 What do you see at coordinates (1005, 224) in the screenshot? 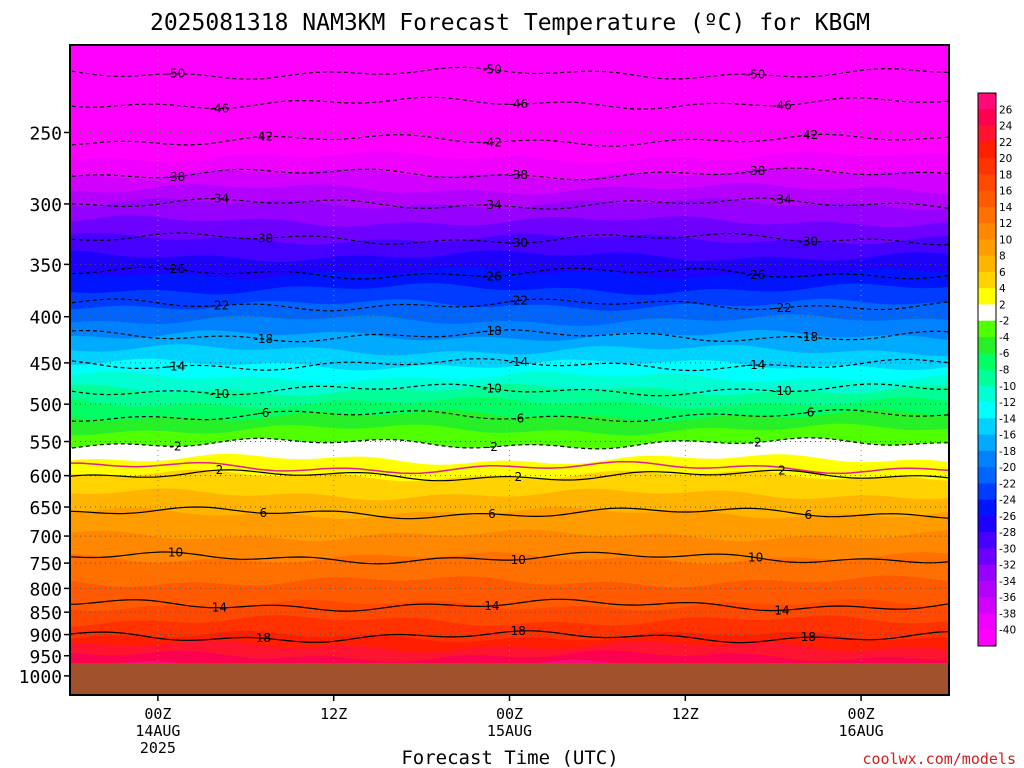
I see `colorbar-label: 12` at bounding box center [1005, 224].